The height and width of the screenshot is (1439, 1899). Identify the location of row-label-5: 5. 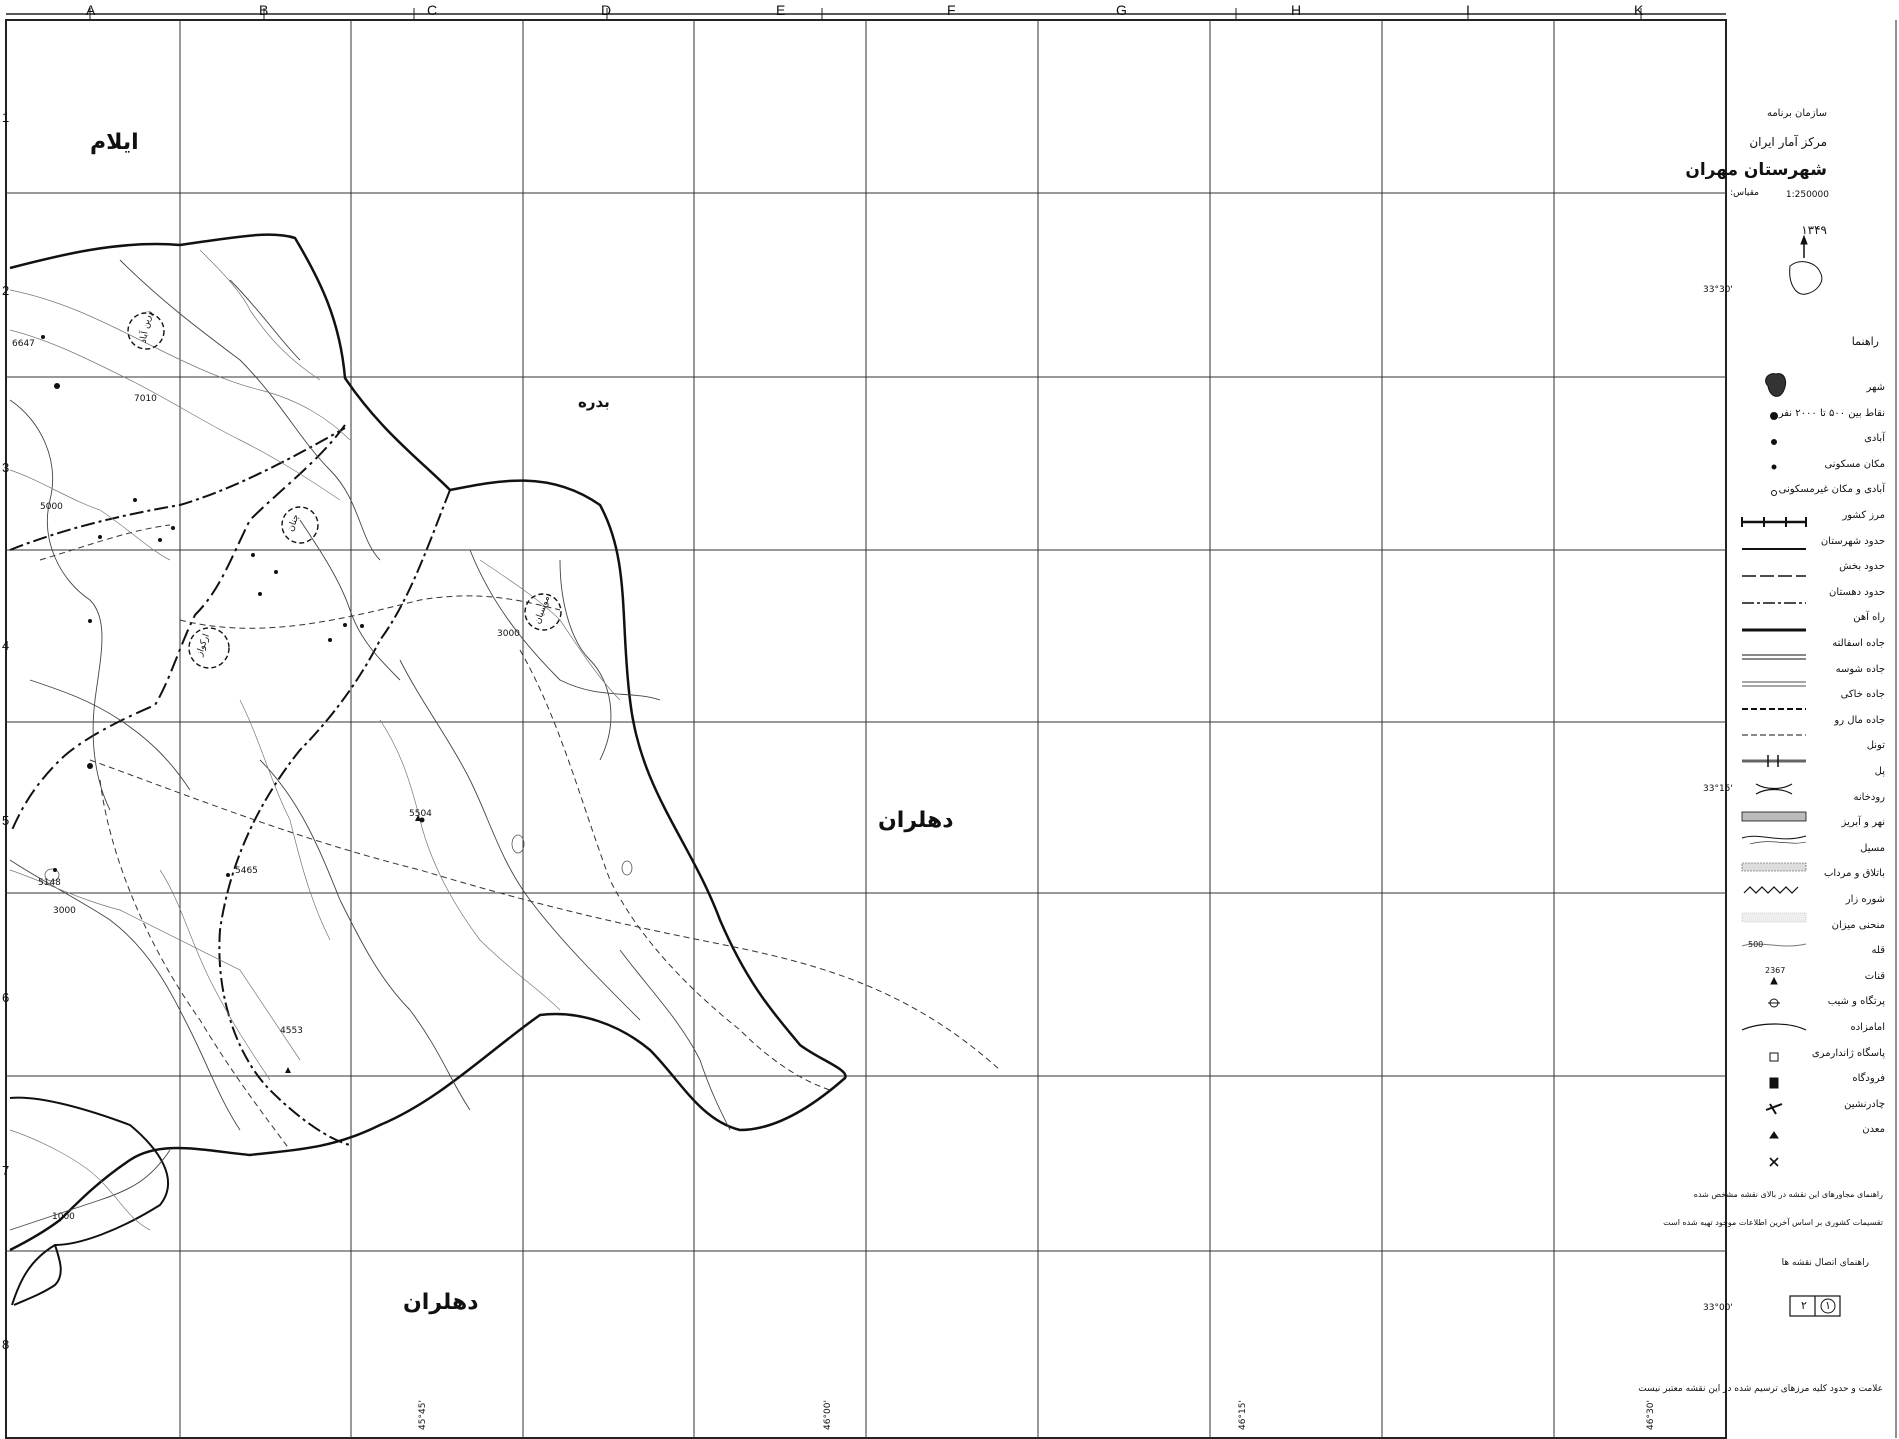
(6, 820).